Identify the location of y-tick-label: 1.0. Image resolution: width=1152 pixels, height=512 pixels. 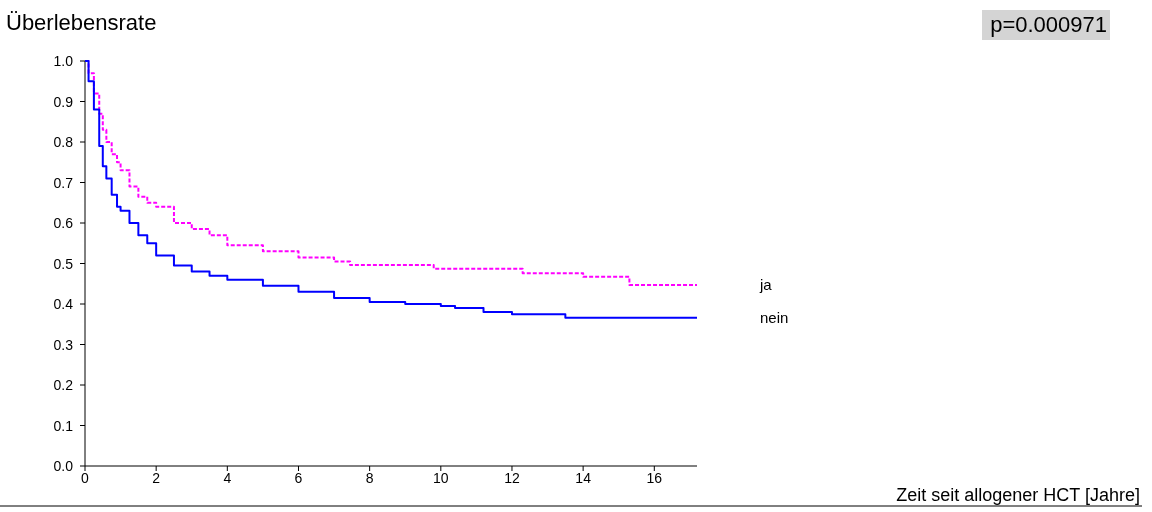
(63, 61).